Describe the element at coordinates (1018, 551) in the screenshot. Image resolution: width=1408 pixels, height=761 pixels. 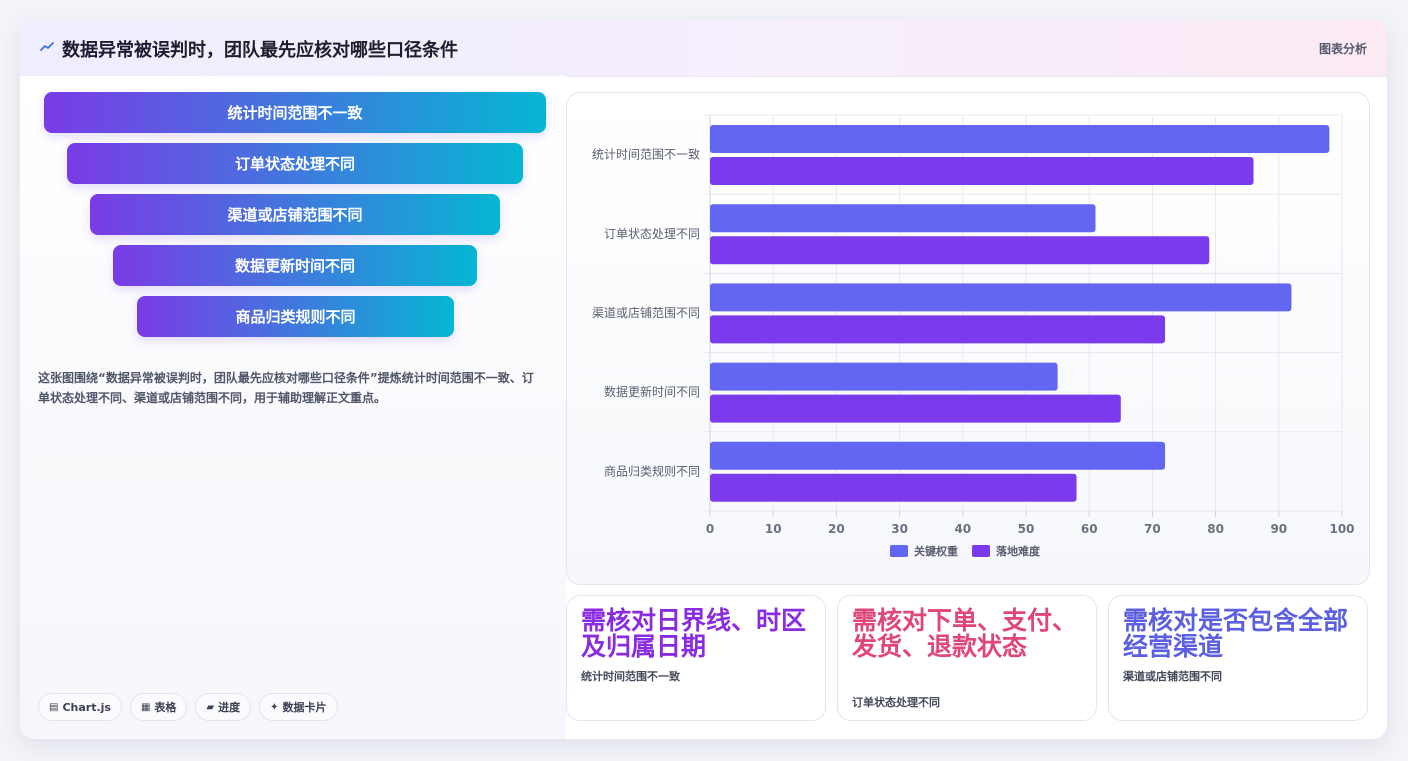
I see `legend-label: 落地难度` at that location.